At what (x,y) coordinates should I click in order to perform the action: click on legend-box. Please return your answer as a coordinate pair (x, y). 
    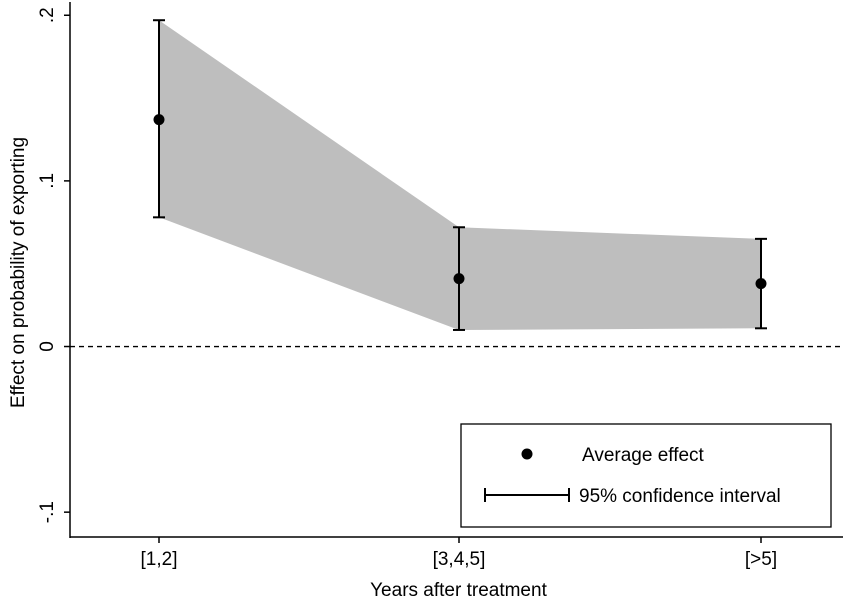
    Looking at the image, I should click on (646, 475).